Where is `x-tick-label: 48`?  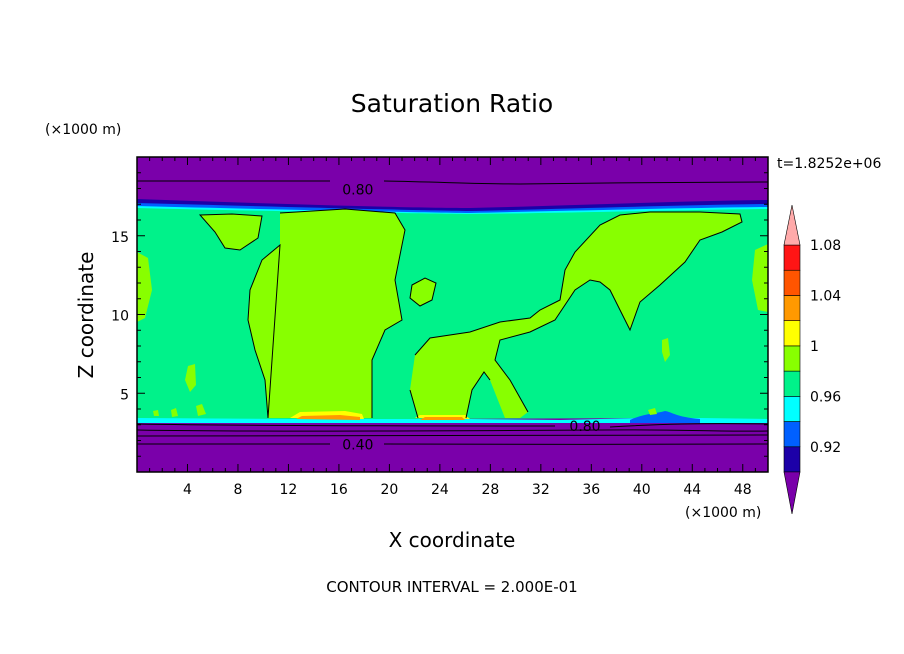 x-tick-label: 48 is located at coordinates (743, 490).